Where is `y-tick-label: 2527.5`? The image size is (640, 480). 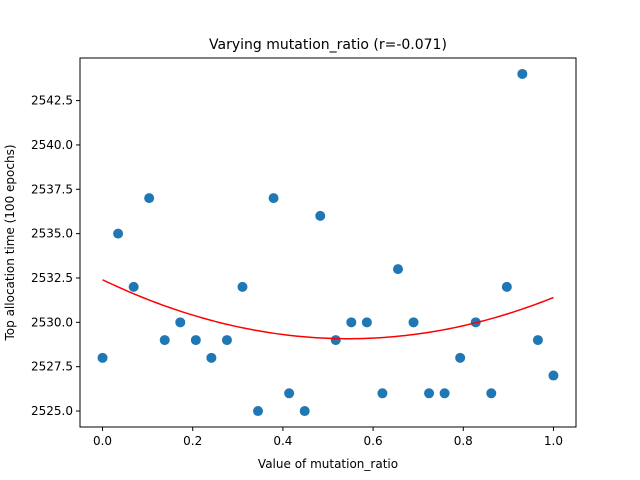 y-tick-label: 2527.5 is located at coordinates (52, 367).